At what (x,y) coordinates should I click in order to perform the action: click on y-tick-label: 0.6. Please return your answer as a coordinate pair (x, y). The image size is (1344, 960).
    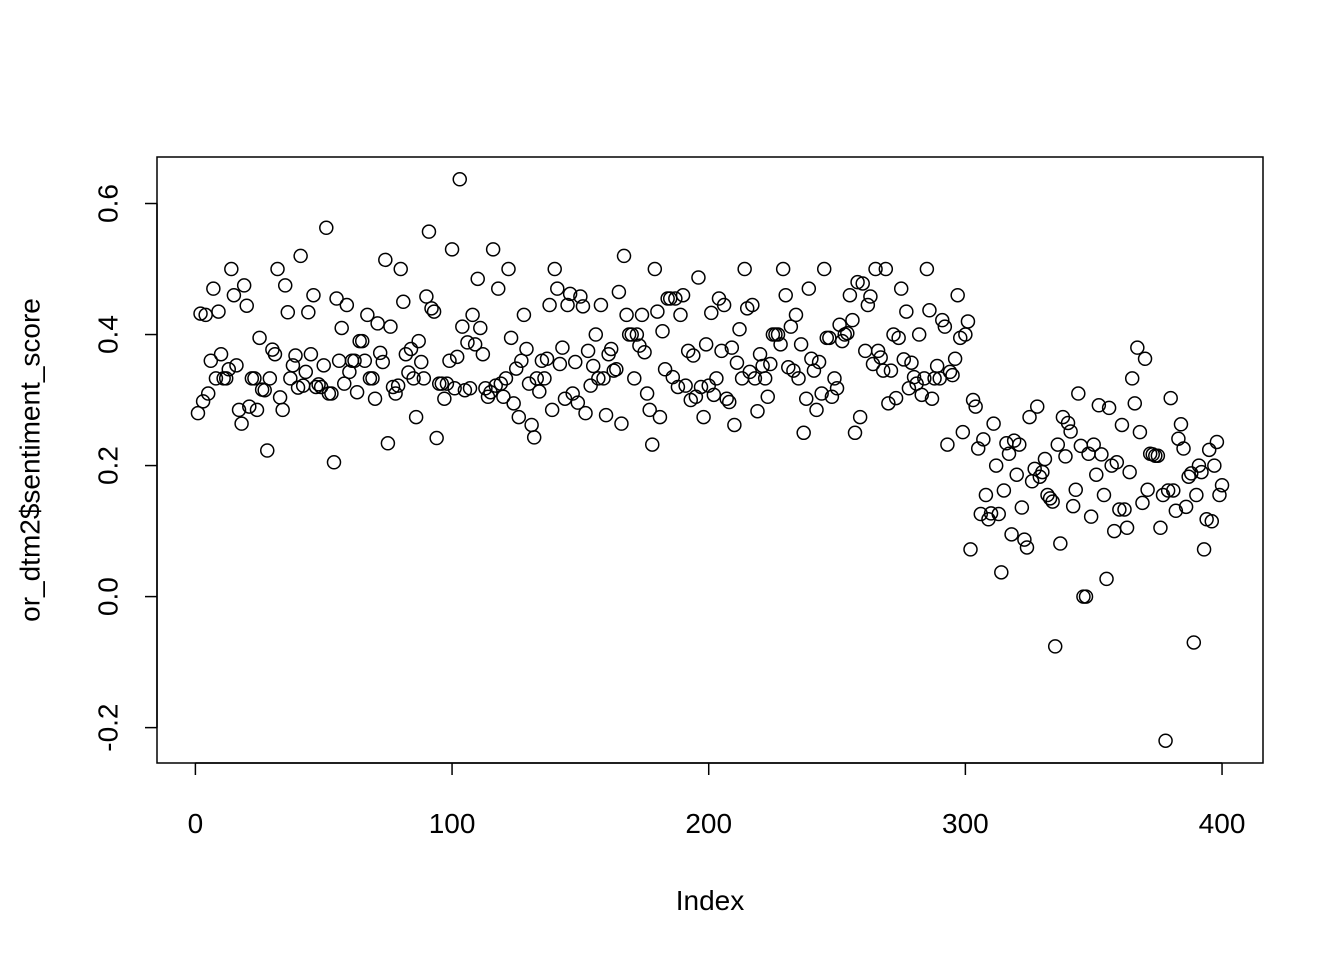
    Looking at the image, I should click on (107, 203).